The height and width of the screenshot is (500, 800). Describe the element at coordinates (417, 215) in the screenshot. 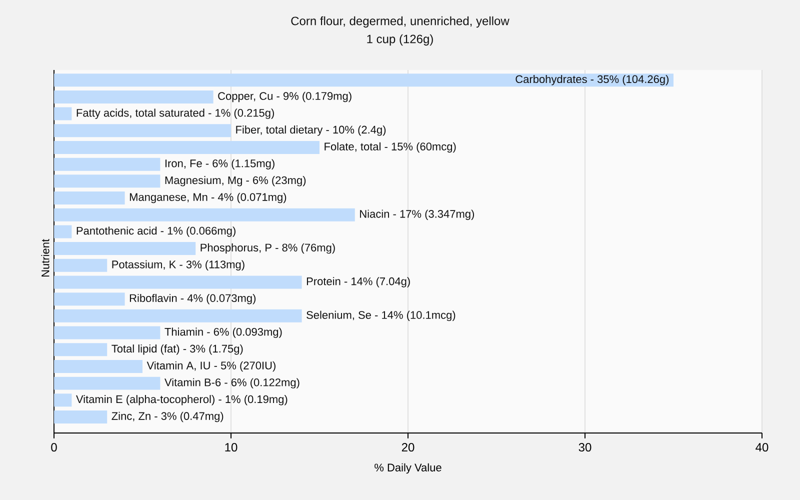

I see `y-tick-label: Niacin - 17% (3.347mg)` at that location.